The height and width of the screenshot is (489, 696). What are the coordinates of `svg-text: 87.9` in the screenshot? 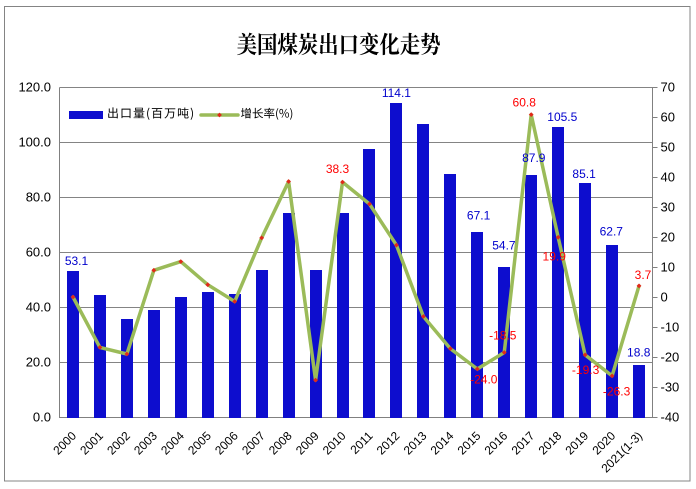 It's located at (534, 158).